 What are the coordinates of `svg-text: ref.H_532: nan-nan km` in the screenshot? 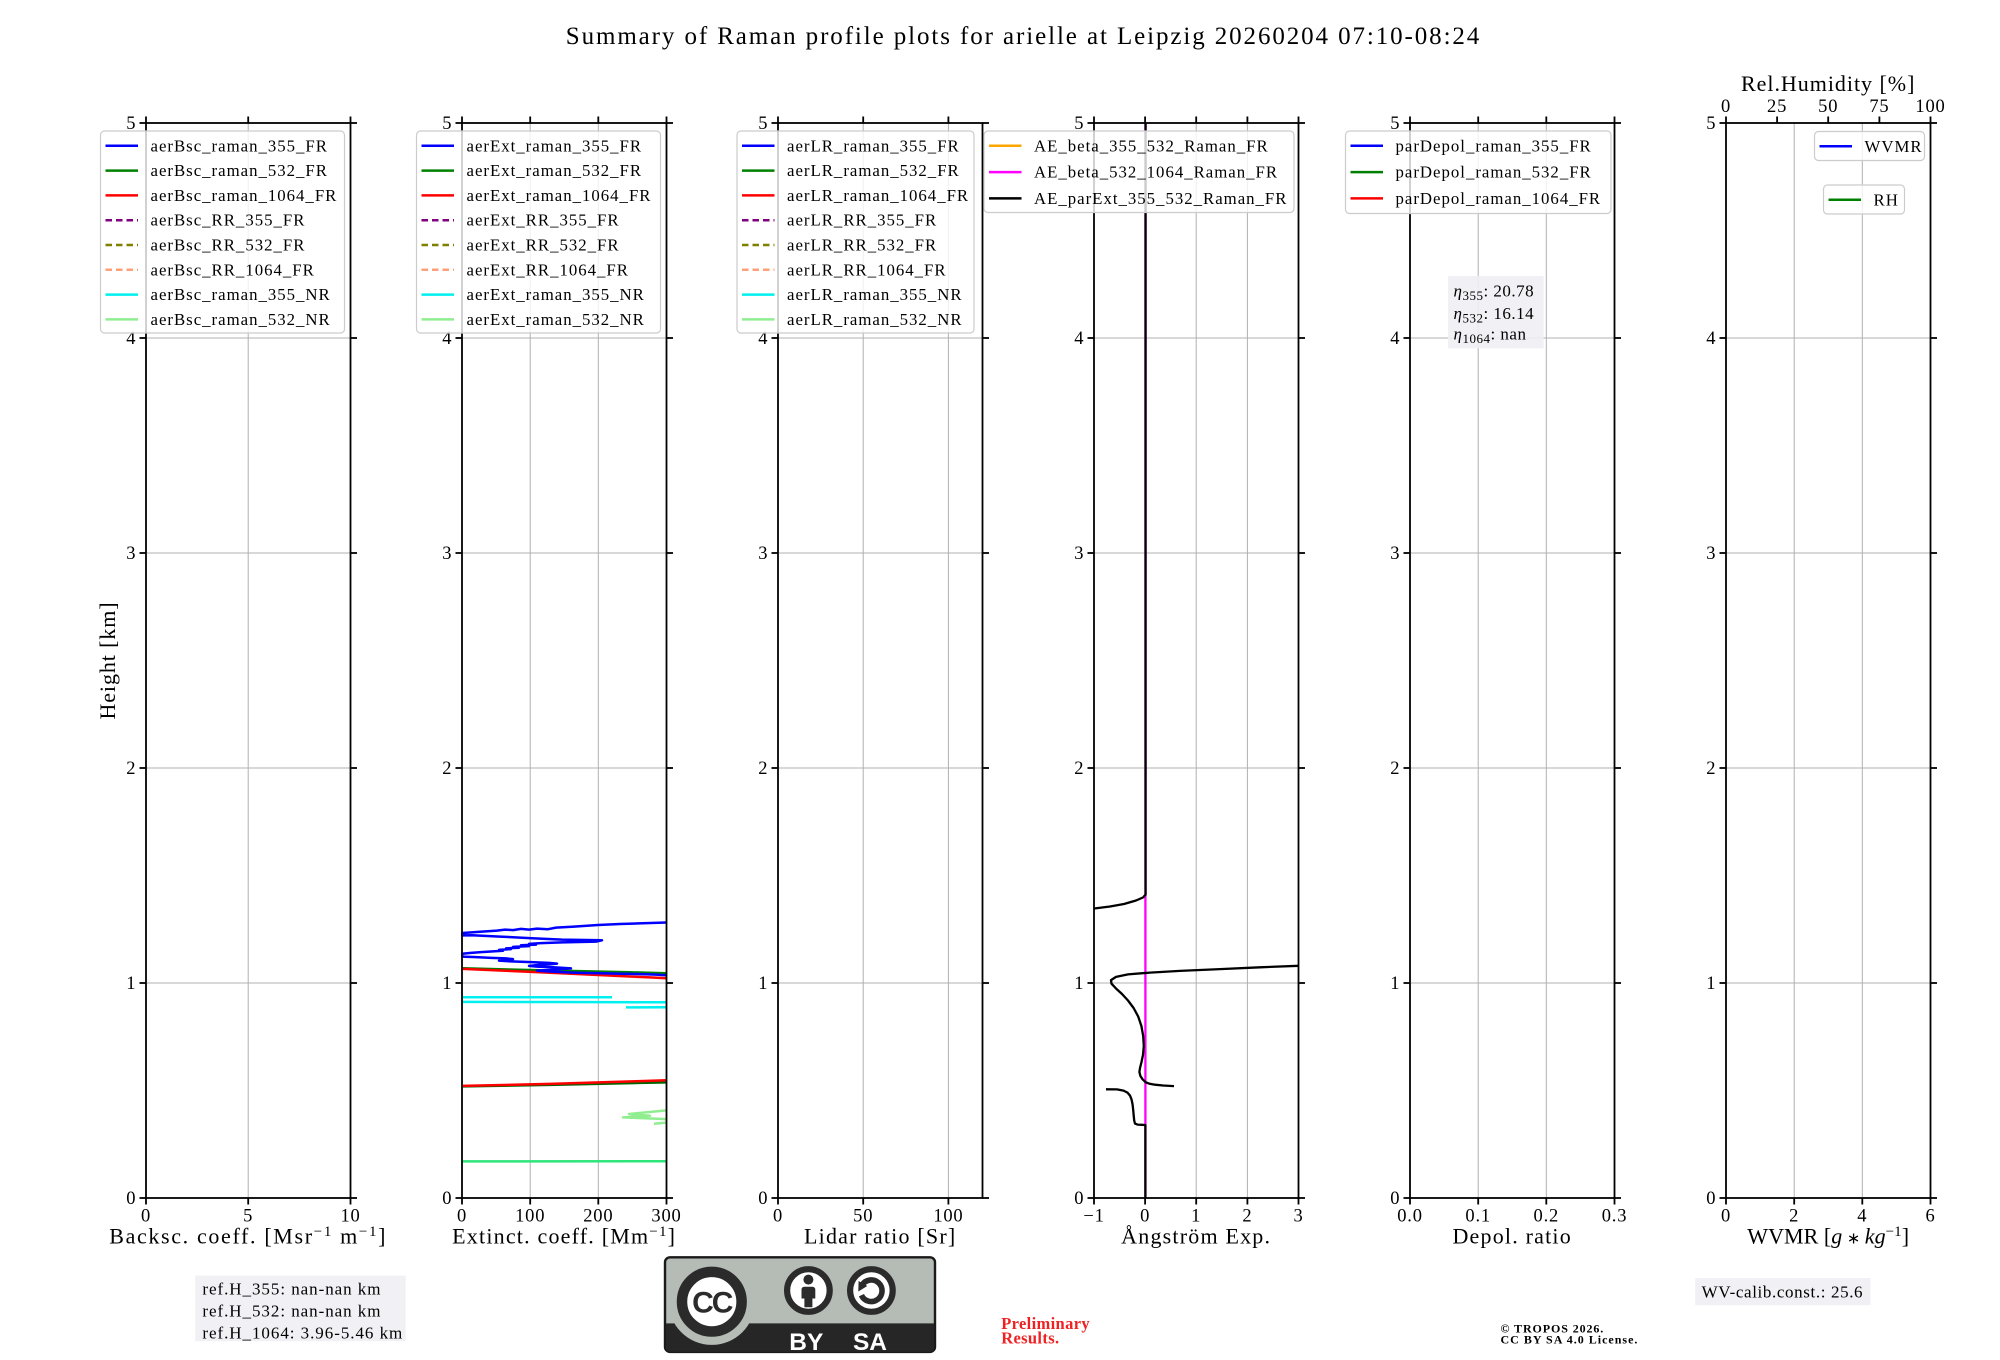 It's located at (291, 1311).